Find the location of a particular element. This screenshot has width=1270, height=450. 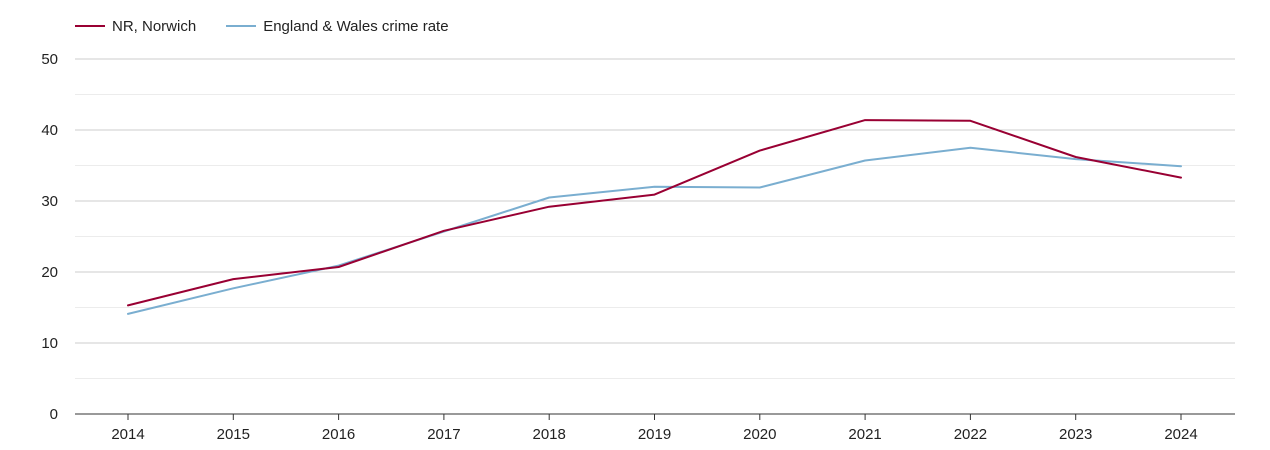

legend-label-norwich: NR, Norwich is located at coordinates (154, 26).